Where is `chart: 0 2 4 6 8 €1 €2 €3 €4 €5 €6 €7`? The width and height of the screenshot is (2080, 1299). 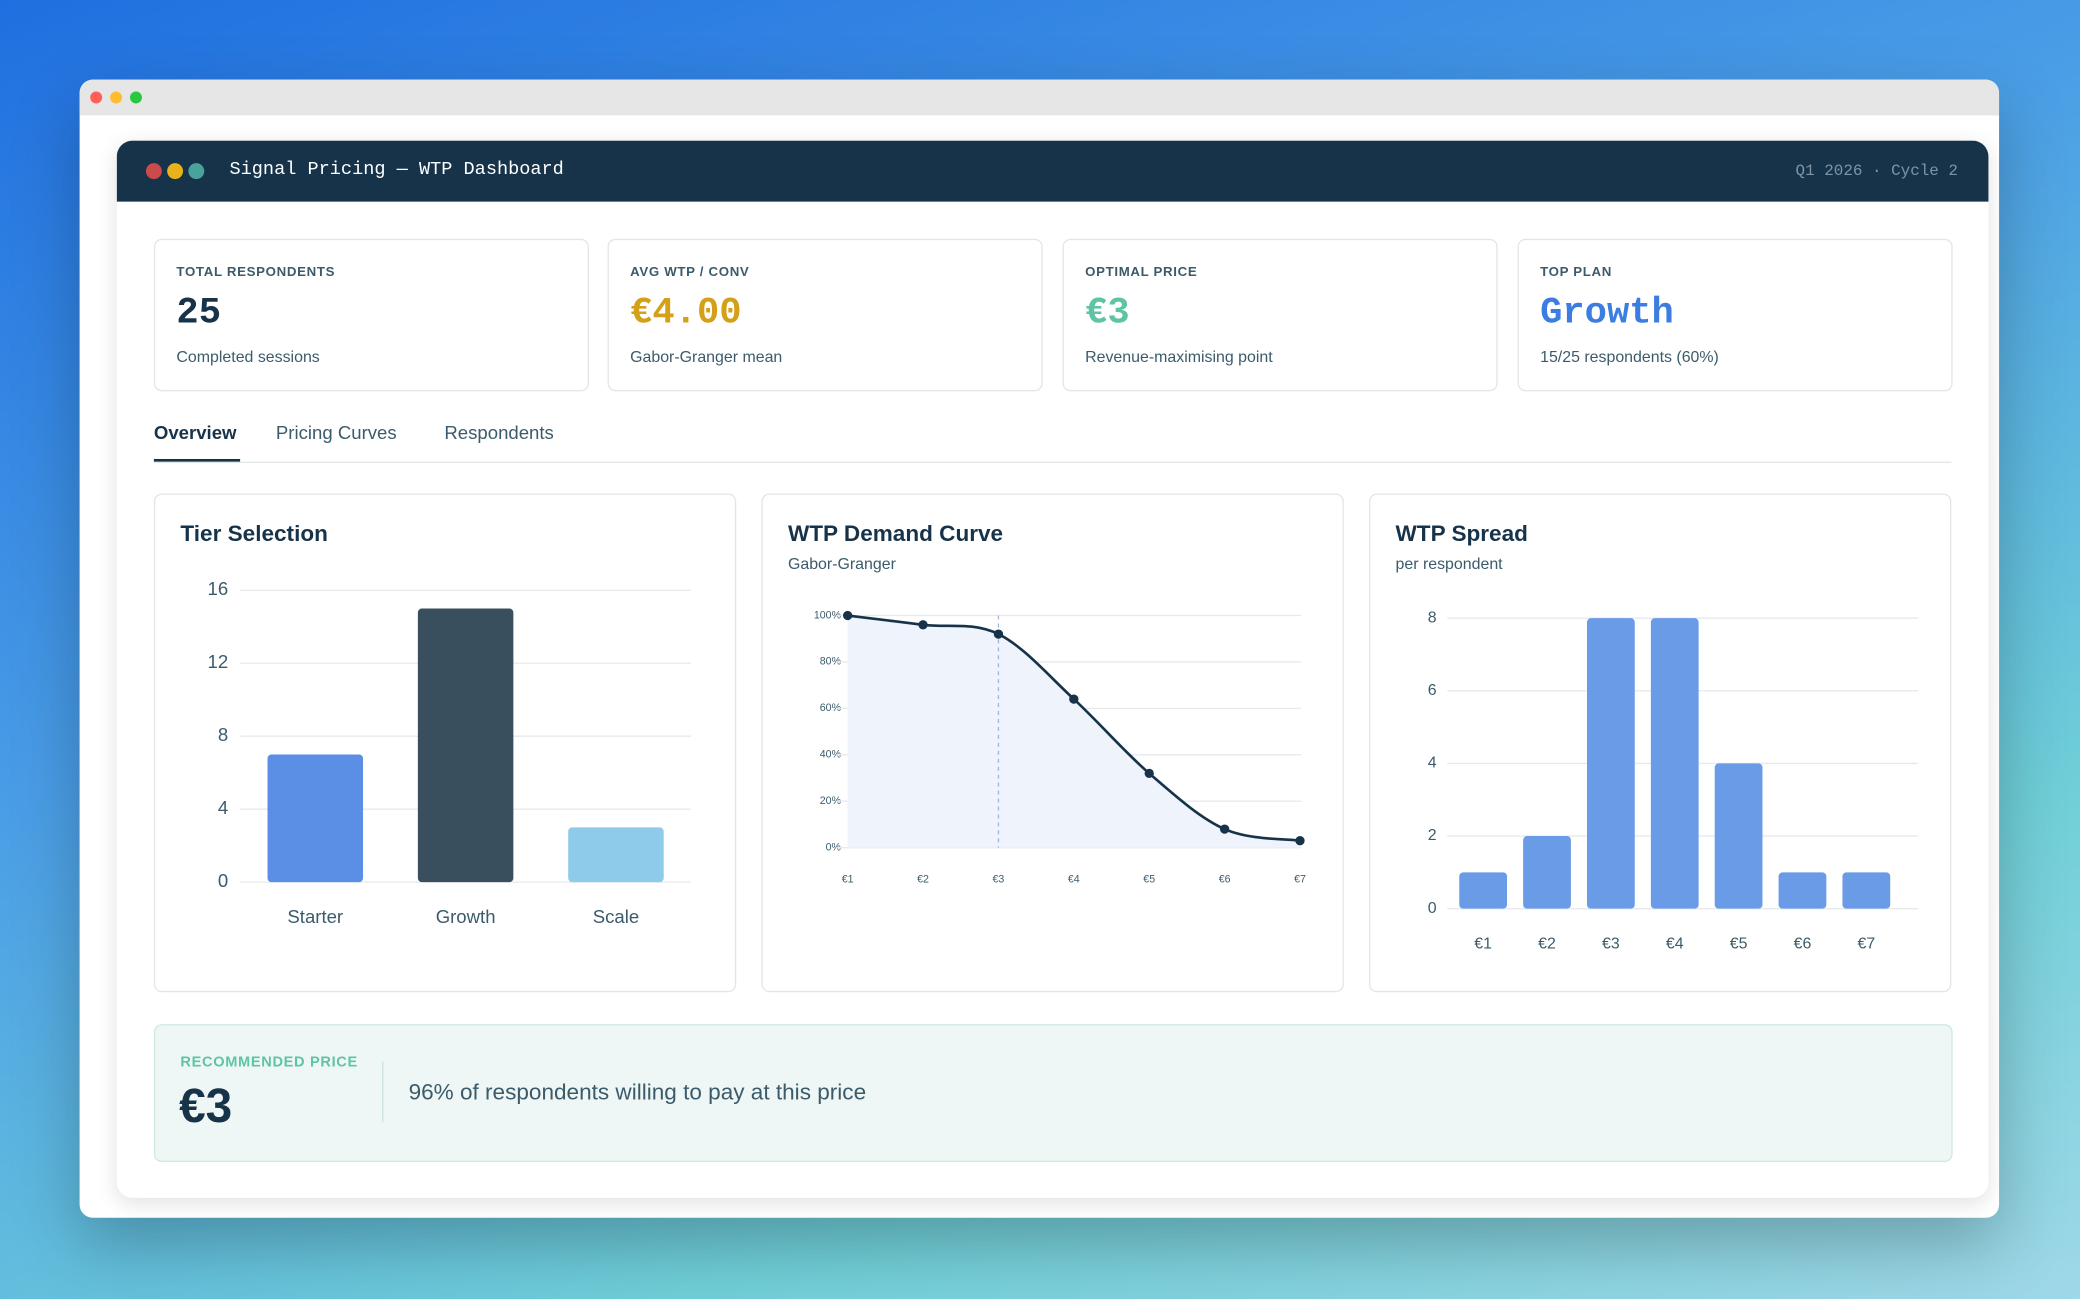
chart: 0 2 4 6 8 €1 €2 €3 €4 €5 €6 €7 is located at coordinates (1673, 781).